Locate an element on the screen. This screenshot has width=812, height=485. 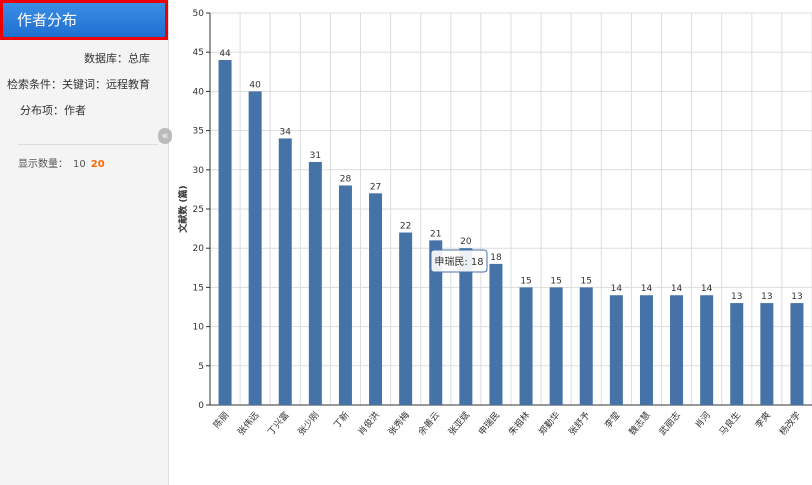
x-tick-label: 魏志慧 is located at coordinates (639, 423).